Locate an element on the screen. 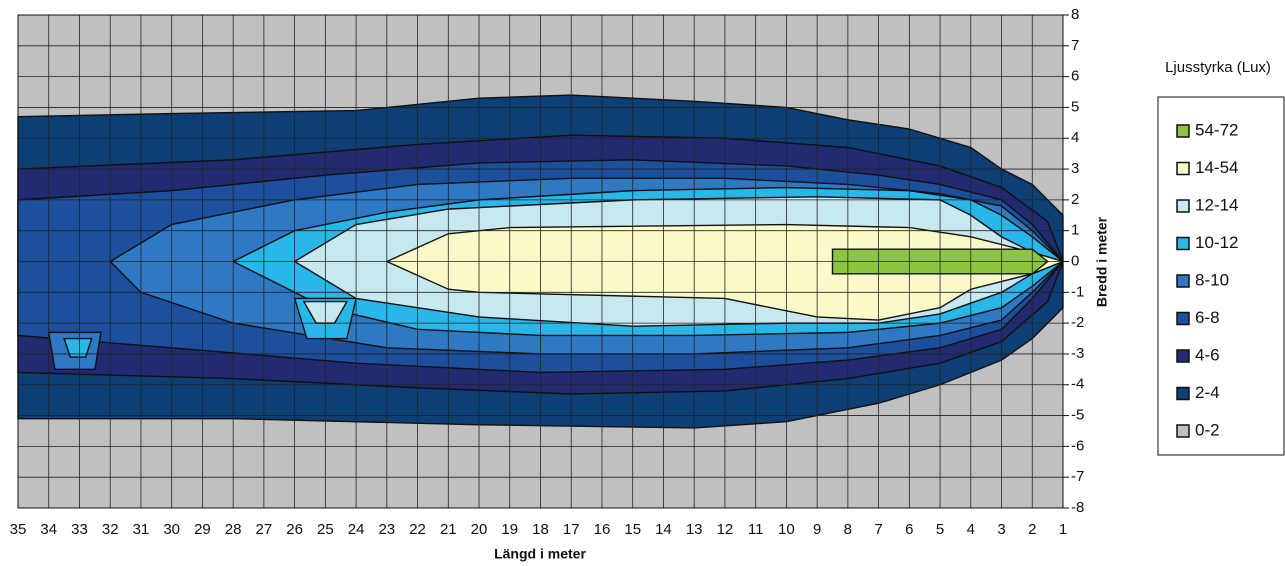 The image size is (1285, 566). x-tick-label: 32 is located at coordinates (110, 529).